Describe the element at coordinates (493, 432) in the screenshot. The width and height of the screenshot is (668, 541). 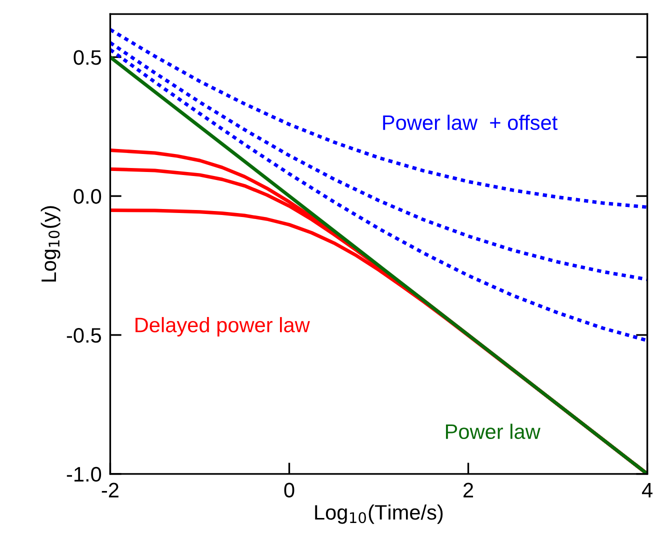
I see `annotation: Power law` at that location.